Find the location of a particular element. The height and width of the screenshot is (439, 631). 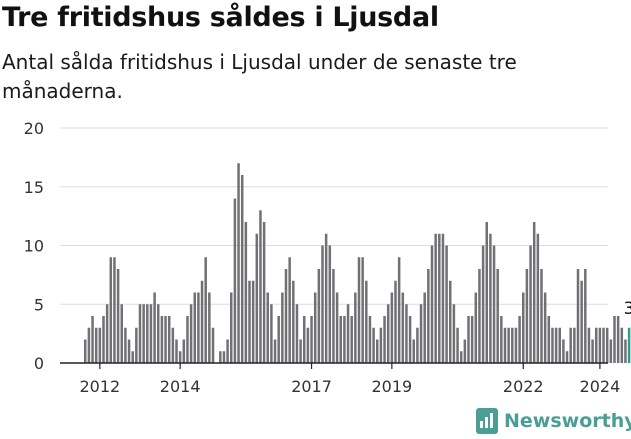

x-tick-label: 2019 is located at coordinates (391, 386).